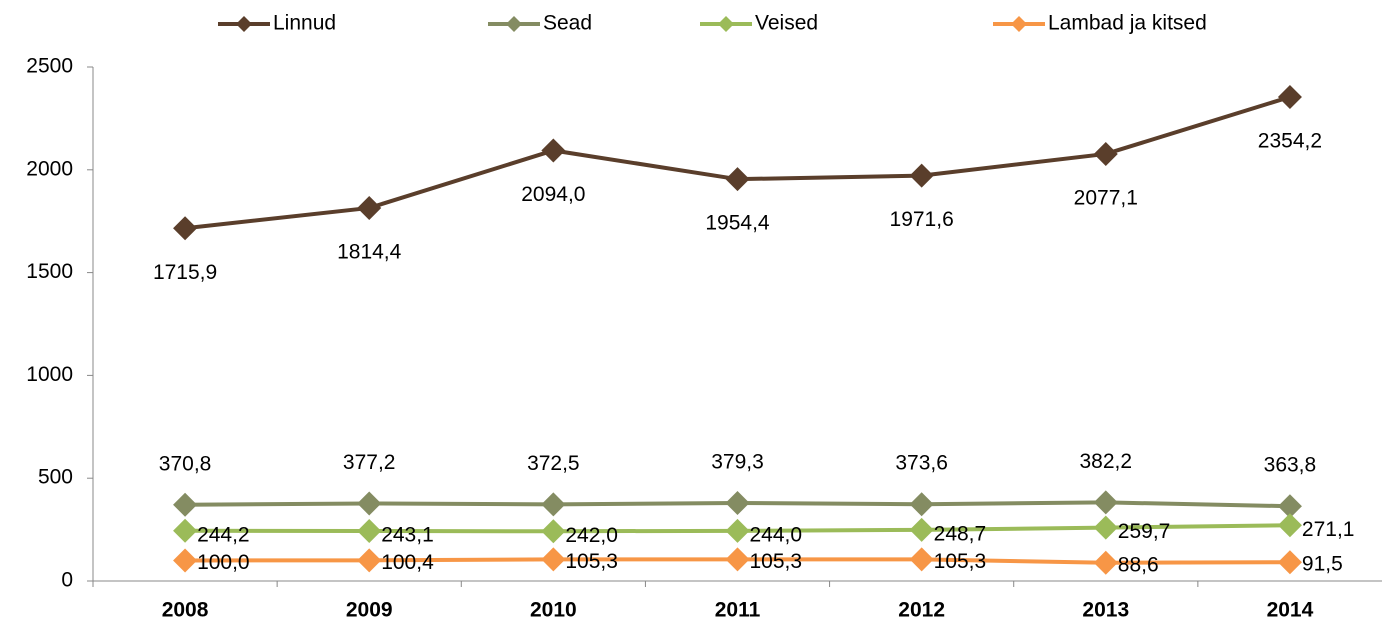  I want to click on data-label: 243,1, so click(407, 535).